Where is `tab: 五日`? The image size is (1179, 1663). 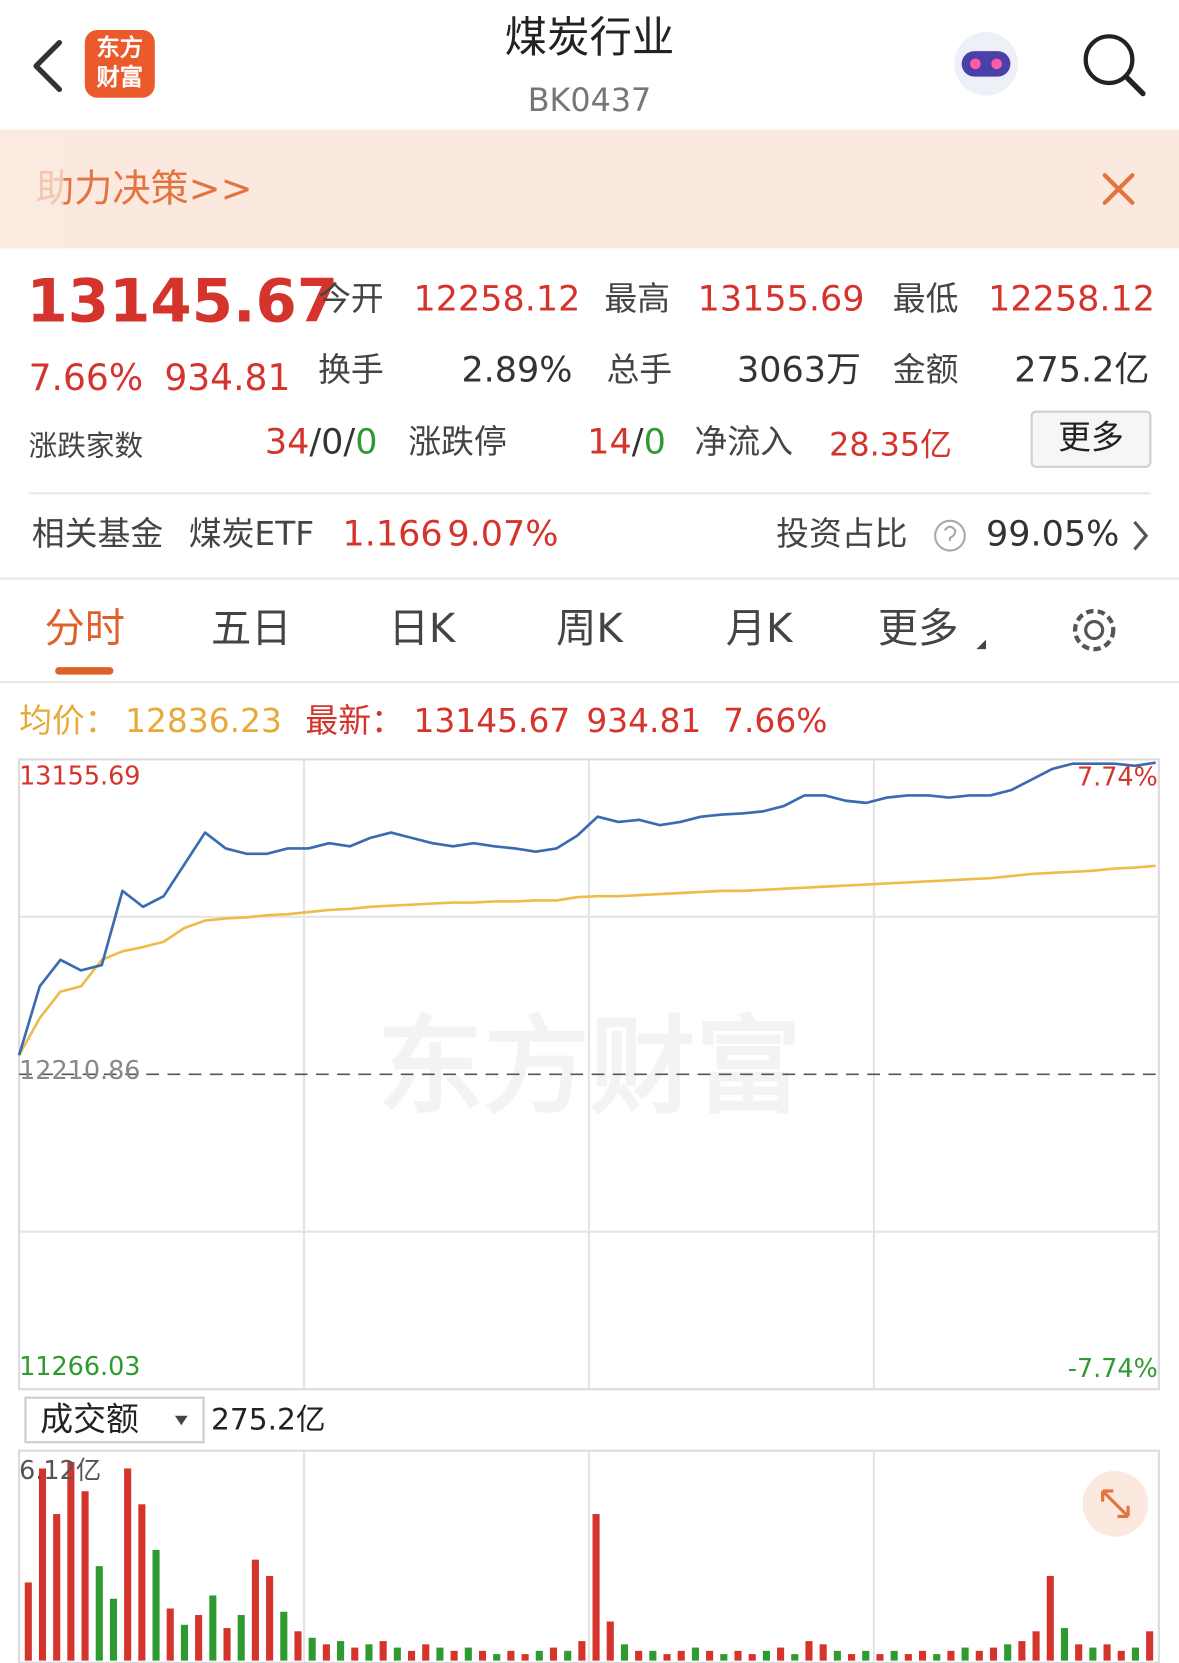
tab: 五日 is located at coordinates (251, 629).